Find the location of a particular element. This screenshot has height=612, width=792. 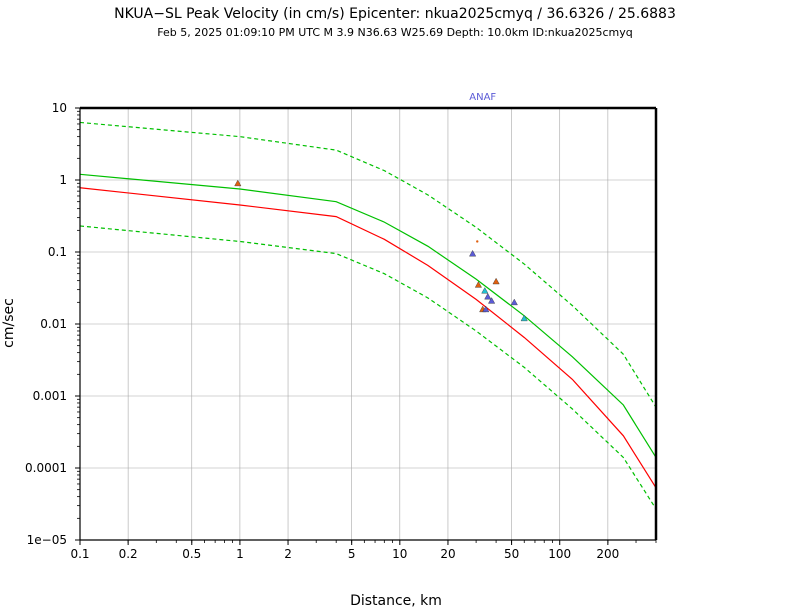

station-markers is located at coordinates (381, 250).